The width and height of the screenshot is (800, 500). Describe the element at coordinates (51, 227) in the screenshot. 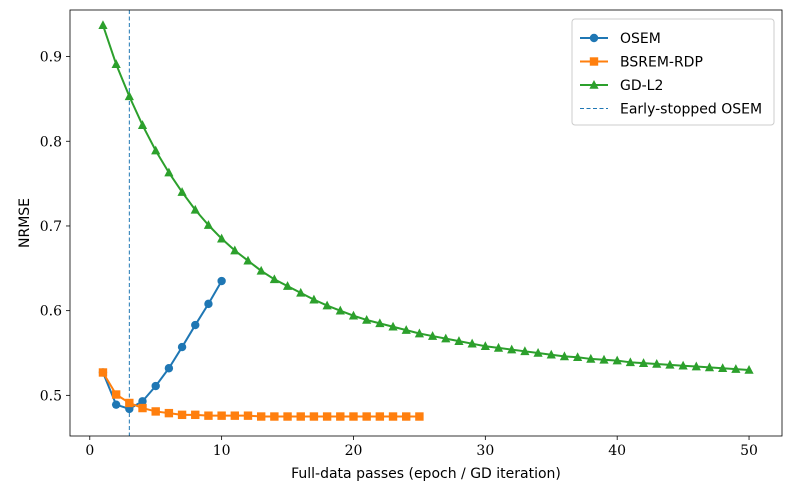

I see `y-tick-label: 0.7` at that location.